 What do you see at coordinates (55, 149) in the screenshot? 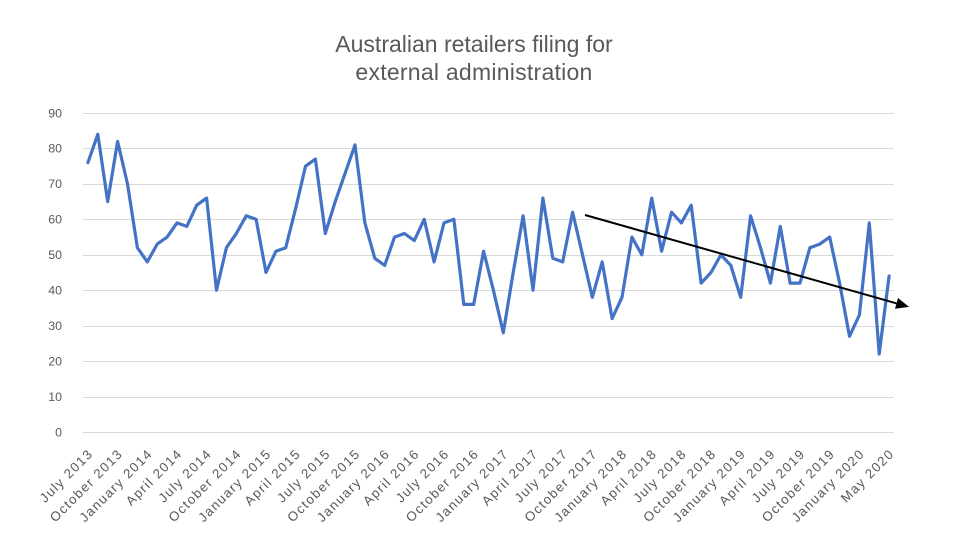
I see `svg-text: 80` at bounding box center [55, 149].